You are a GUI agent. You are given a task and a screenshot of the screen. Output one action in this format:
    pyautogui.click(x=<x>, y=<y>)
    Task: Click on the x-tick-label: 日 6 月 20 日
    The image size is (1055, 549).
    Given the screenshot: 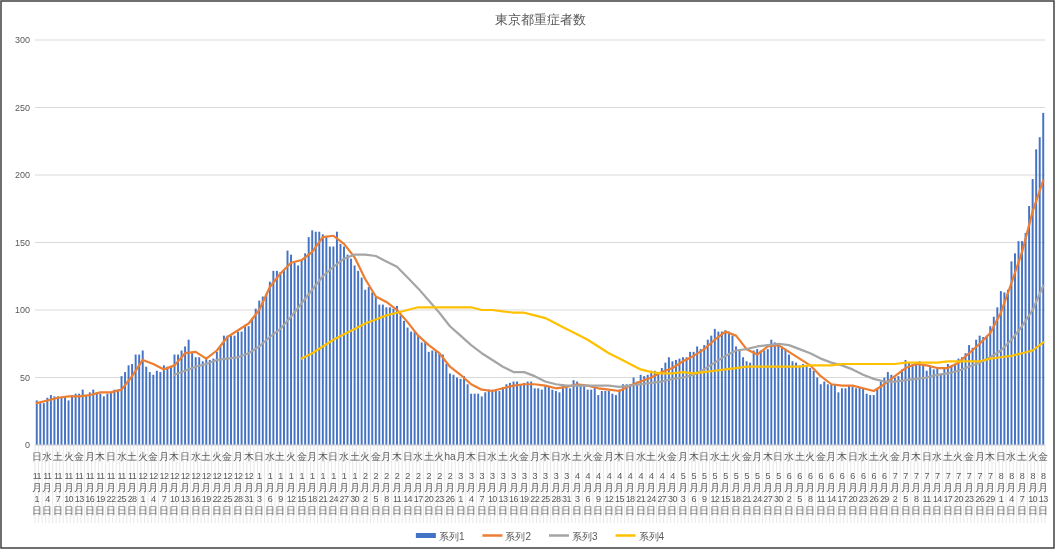 What is the action you would take?
    pyautogui.click(x=852, y=483)
    